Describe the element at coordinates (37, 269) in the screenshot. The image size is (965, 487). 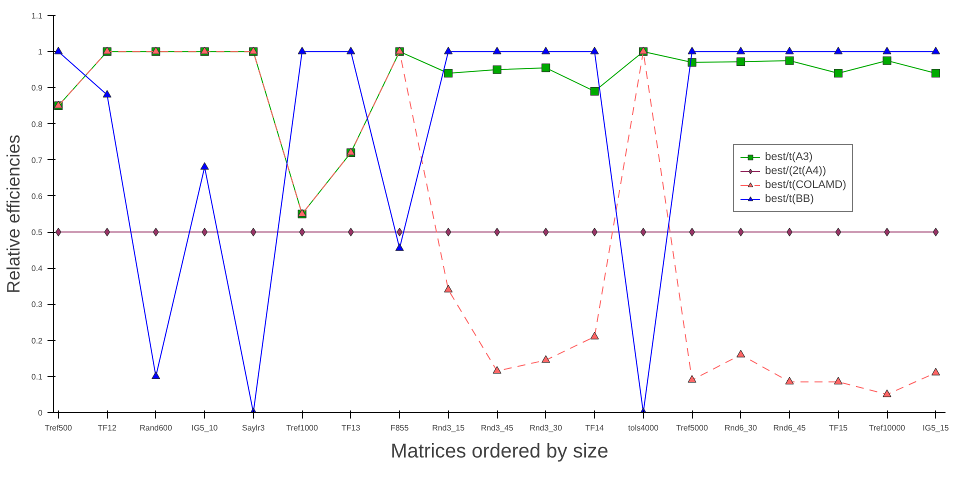
I see `y-tick-label: 0.4` at that location.